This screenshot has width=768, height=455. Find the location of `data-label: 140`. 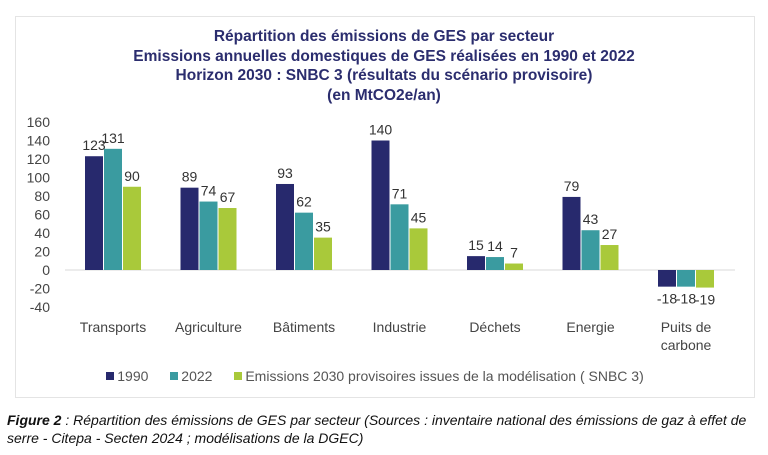

data-label: 140 is located at coordinates (381, 130).